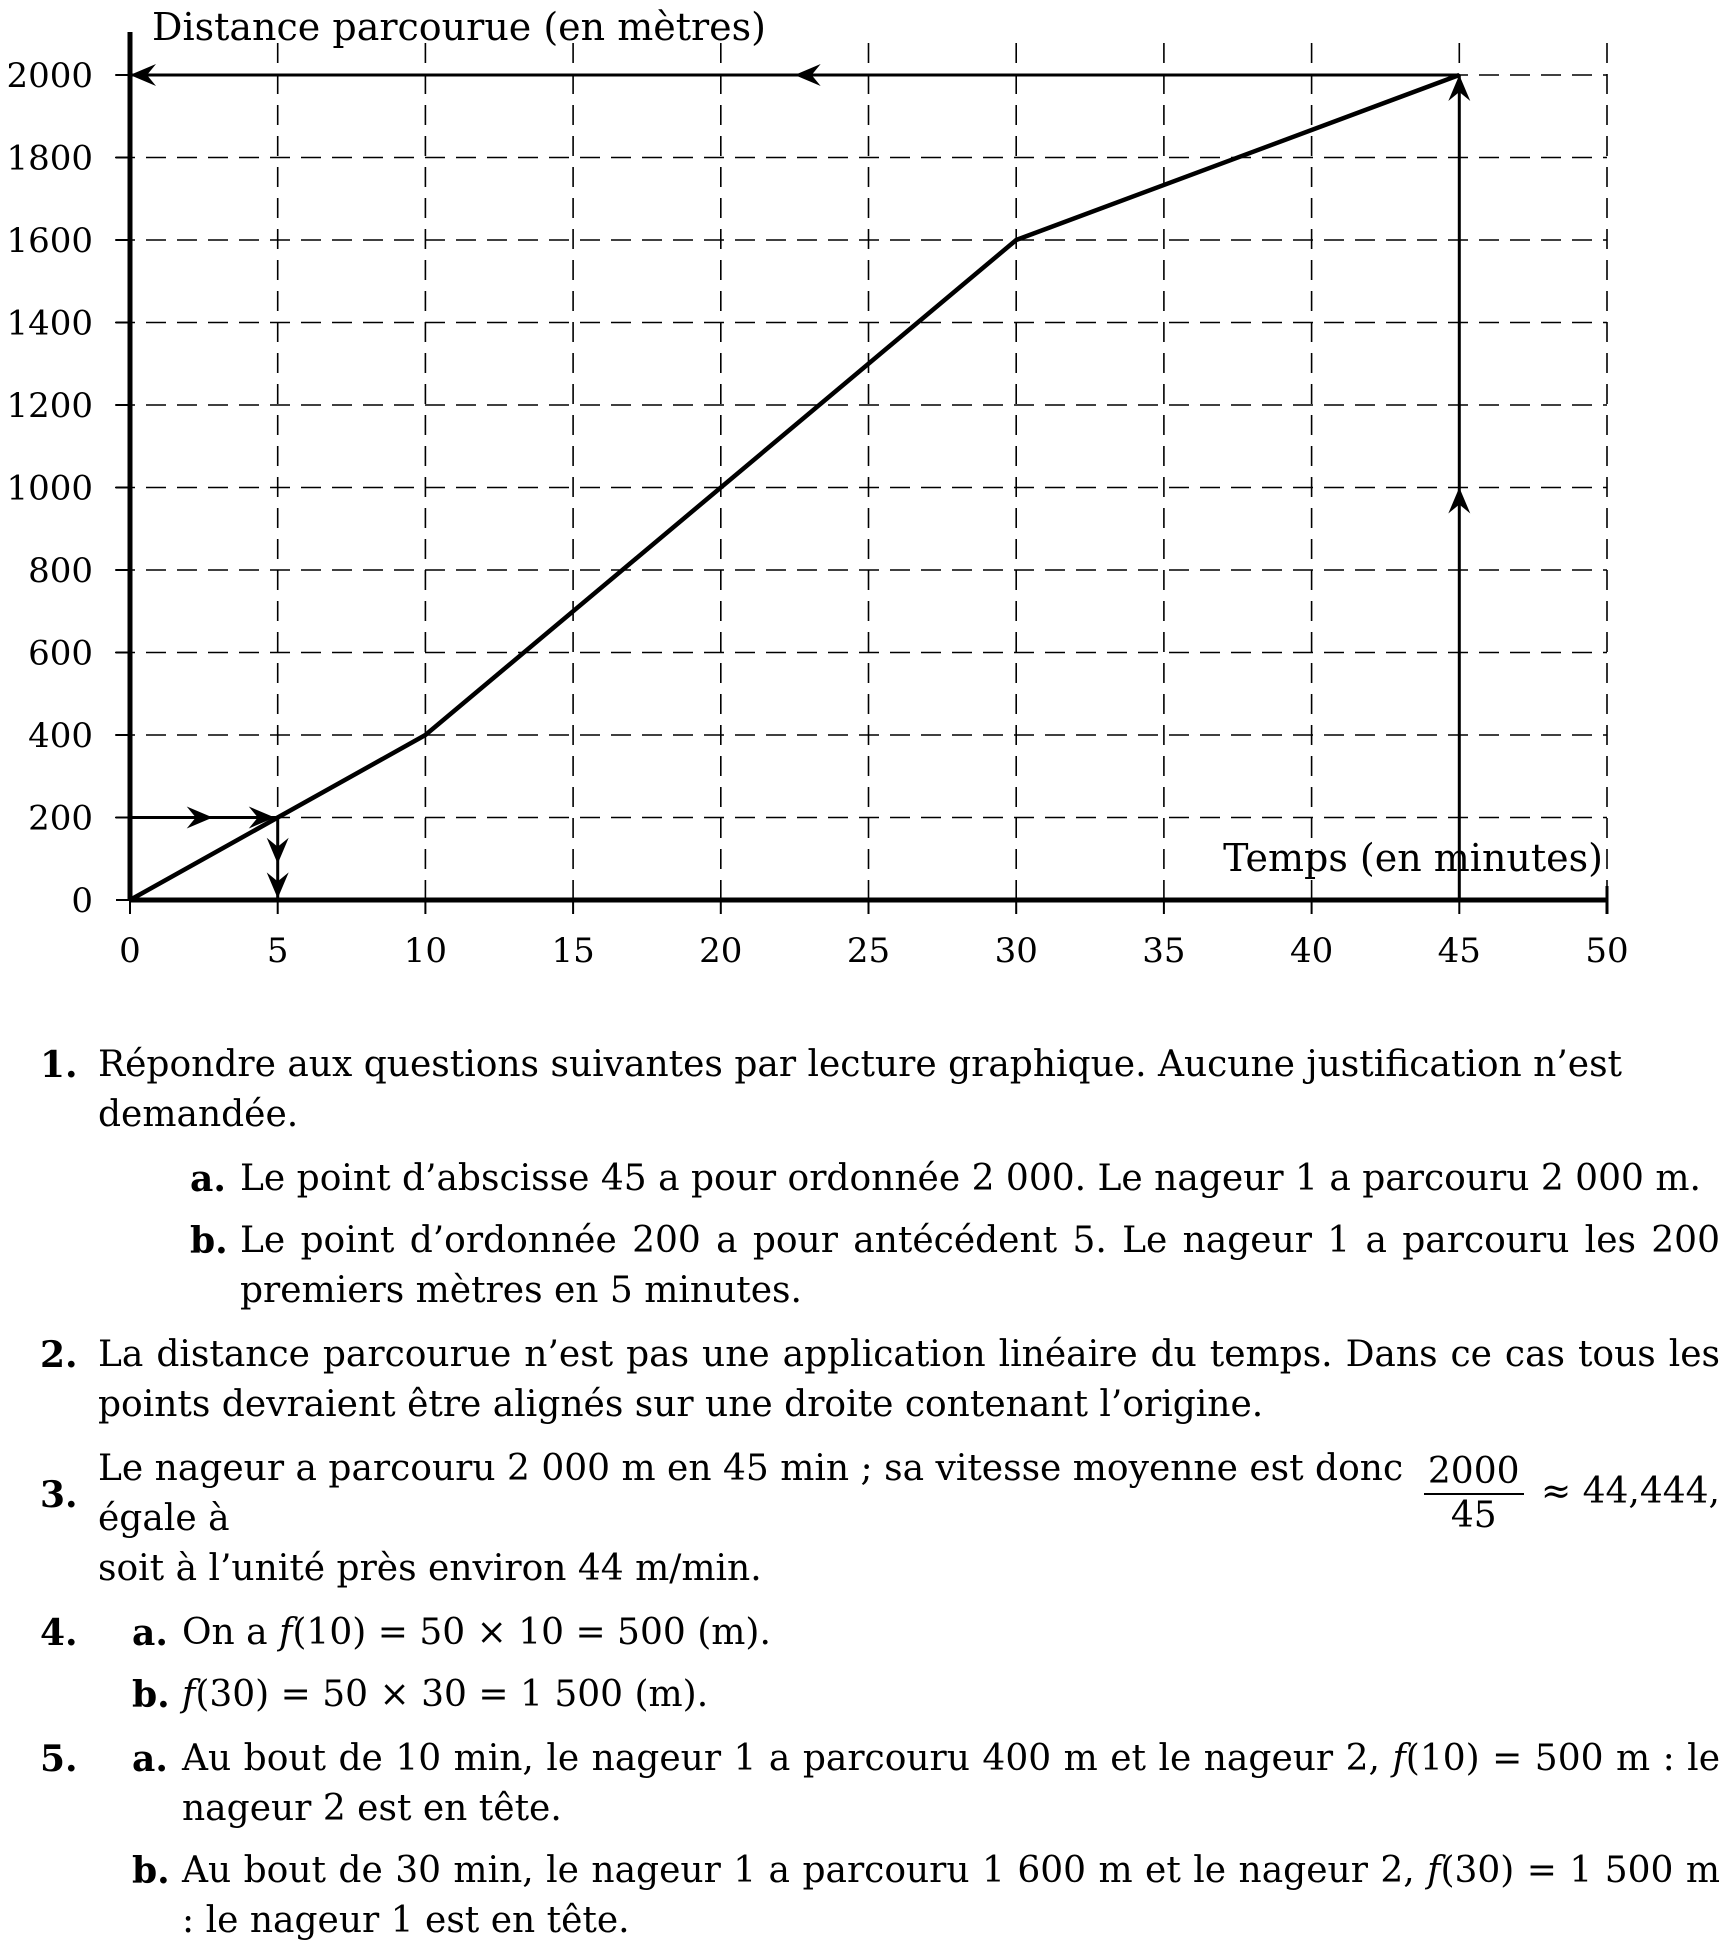  I want to click on y-tick-label: 1400, so click(49, 324).